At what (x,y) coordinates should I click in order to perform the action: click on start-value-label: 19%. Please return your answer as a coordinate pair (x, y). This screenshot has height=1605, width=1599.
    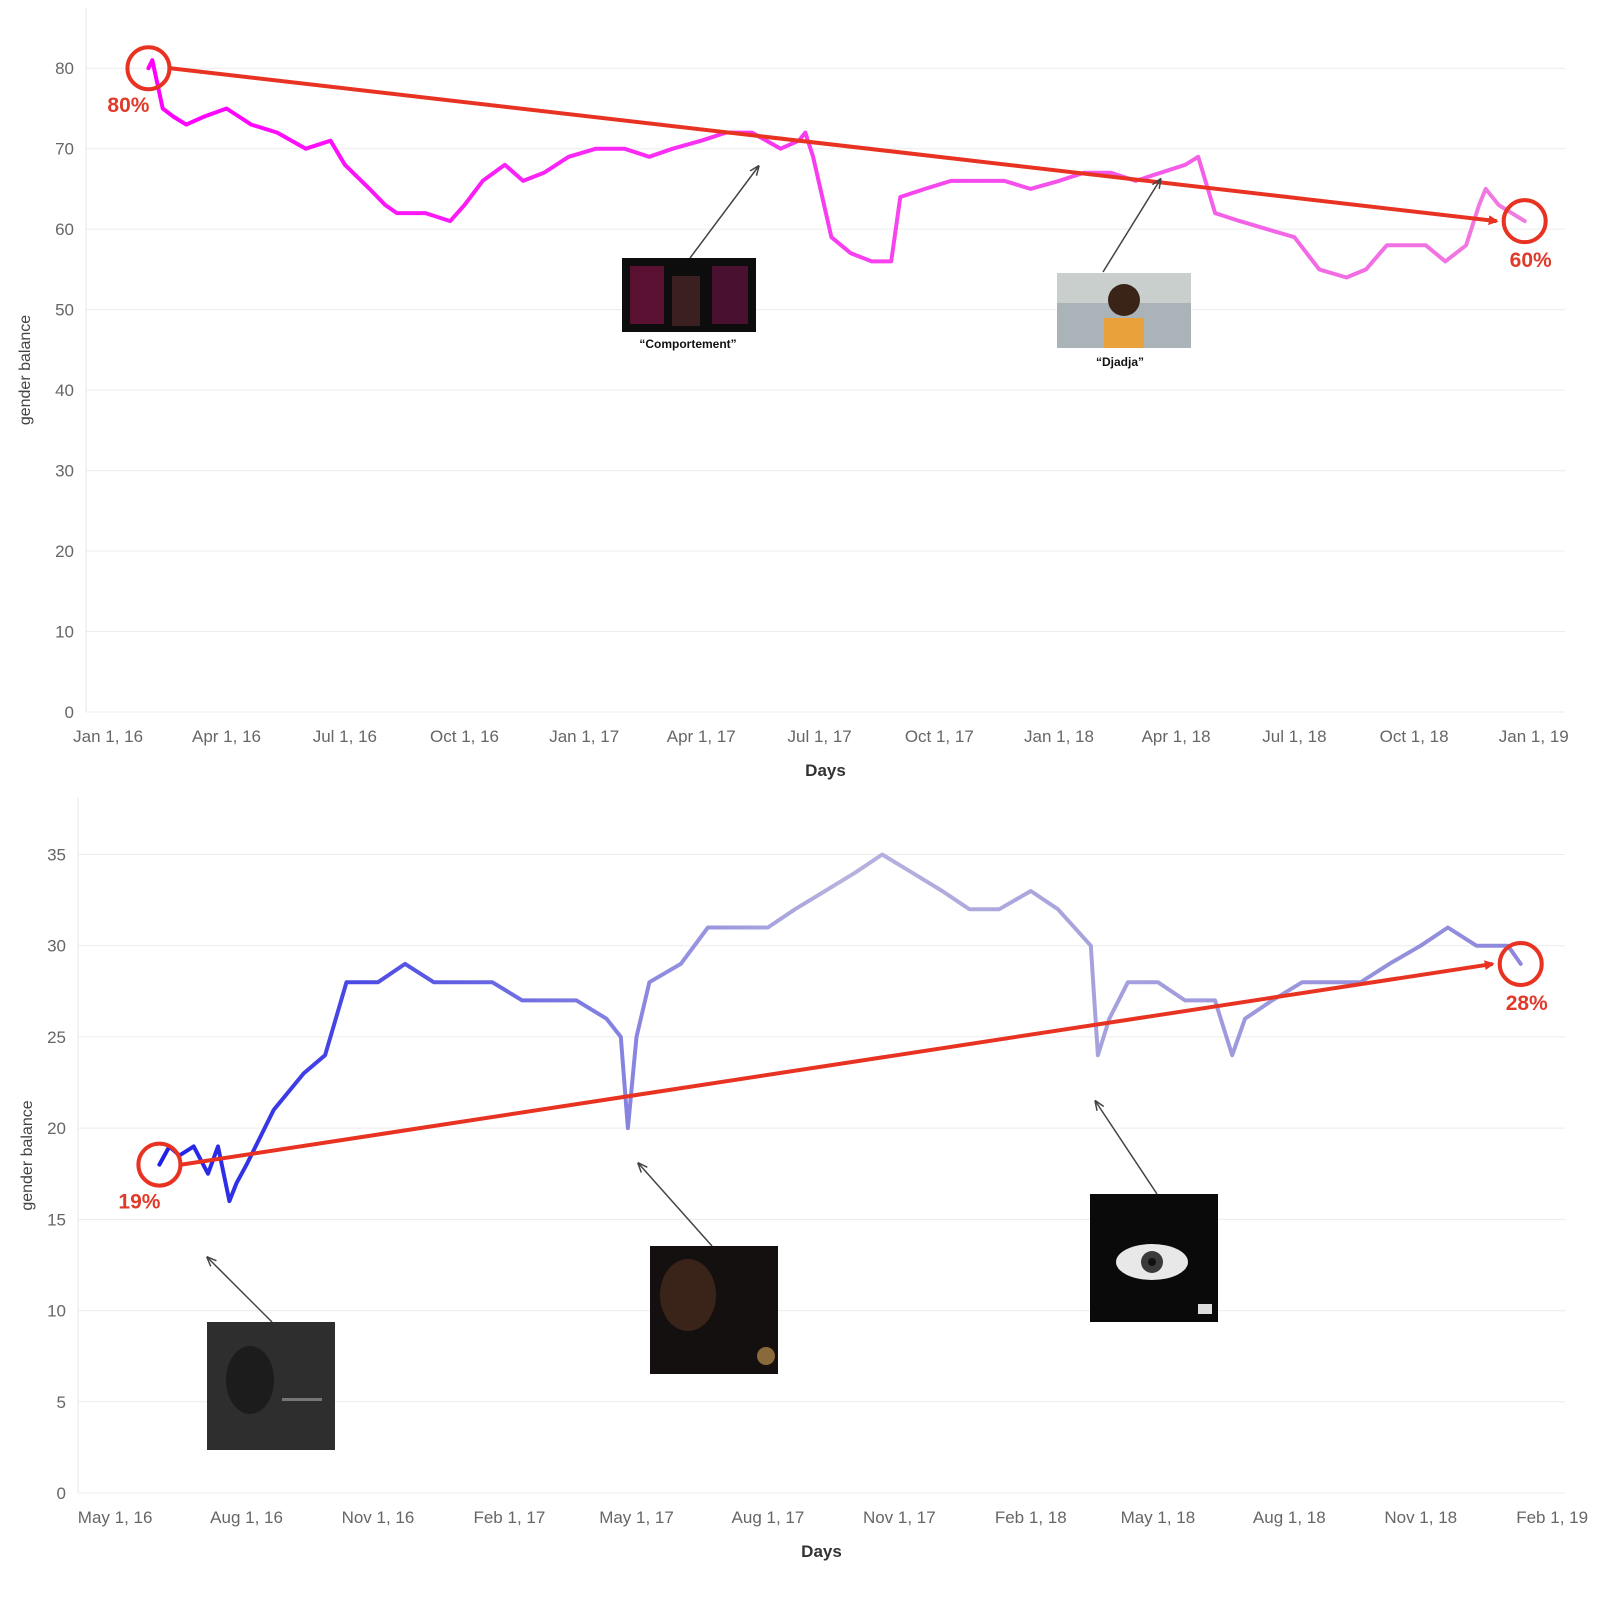
    Looking at the image, I should click on (139, 1202).